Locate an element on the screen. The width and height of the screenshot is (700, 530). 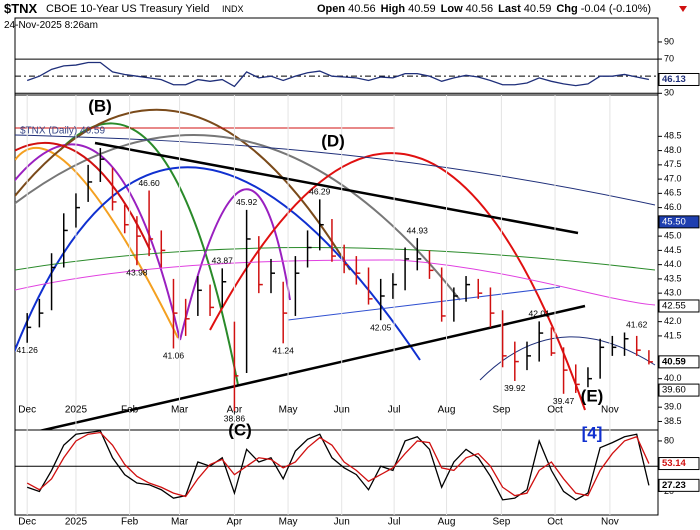
band-line is located at coordinates (335, 170).